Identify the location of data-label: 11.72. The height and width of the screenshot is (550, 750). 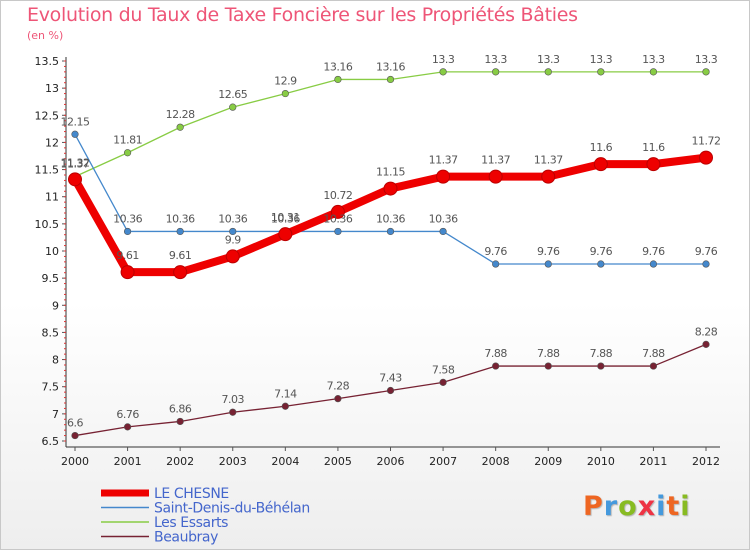
(706, 141).